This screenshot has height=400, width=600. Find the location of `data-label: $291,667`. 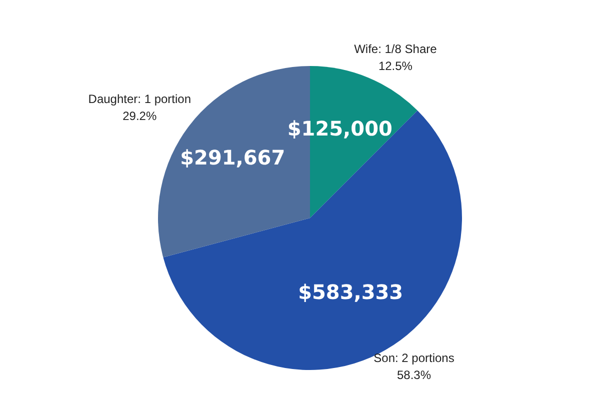

data-label: $291,667 is located at coordinates (233, 157).